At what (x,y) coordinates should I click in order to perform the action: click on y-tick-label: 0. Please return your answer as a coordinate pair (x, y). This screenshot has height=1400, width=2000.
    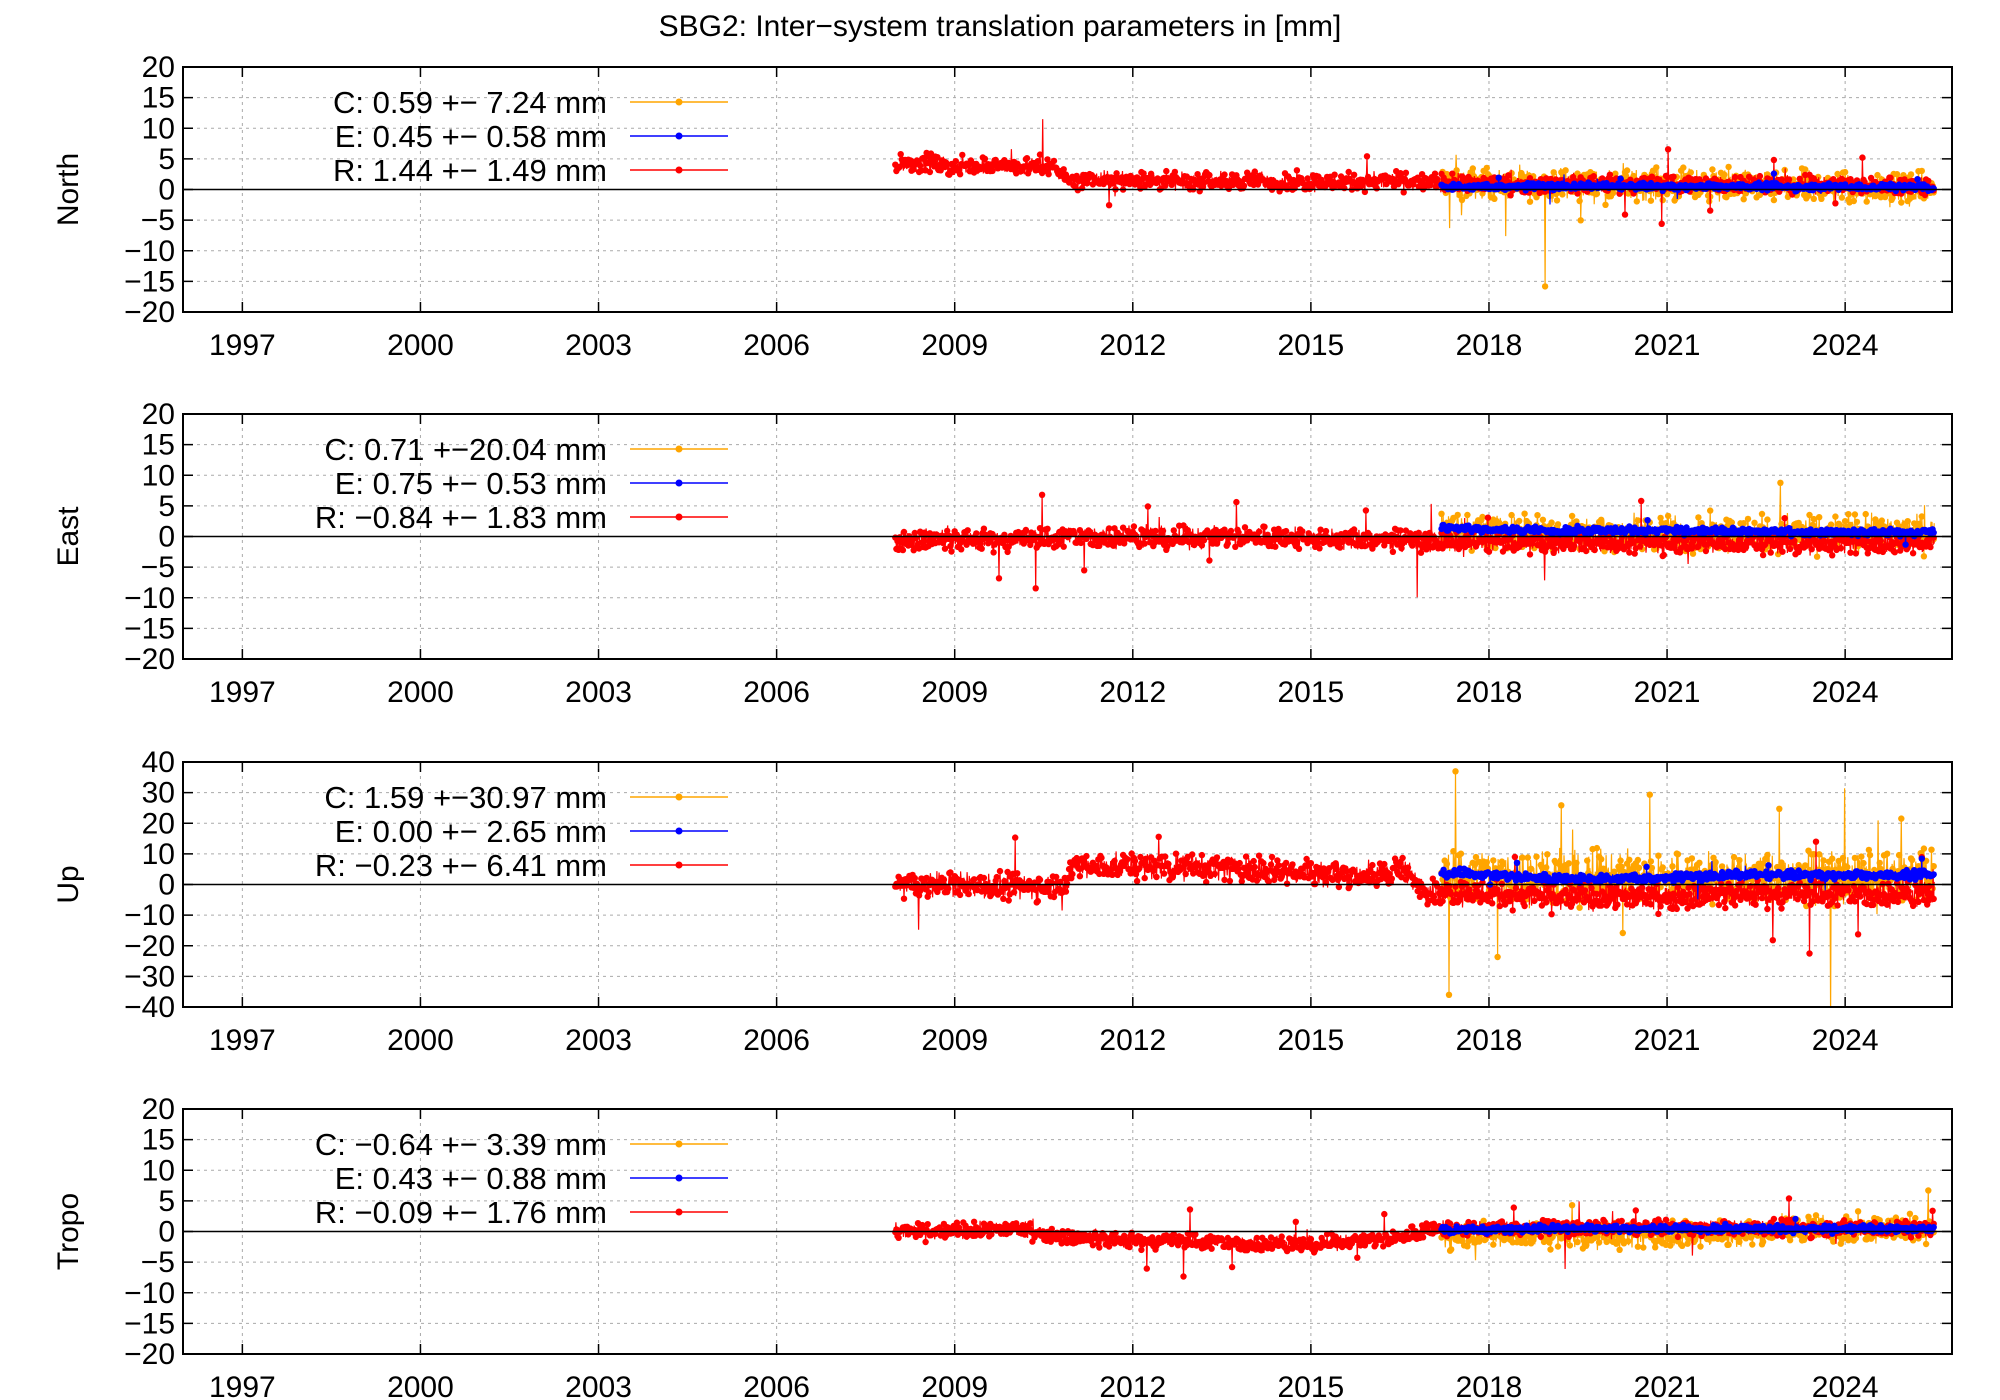
    Looking at the image, I should click on (166, 190).